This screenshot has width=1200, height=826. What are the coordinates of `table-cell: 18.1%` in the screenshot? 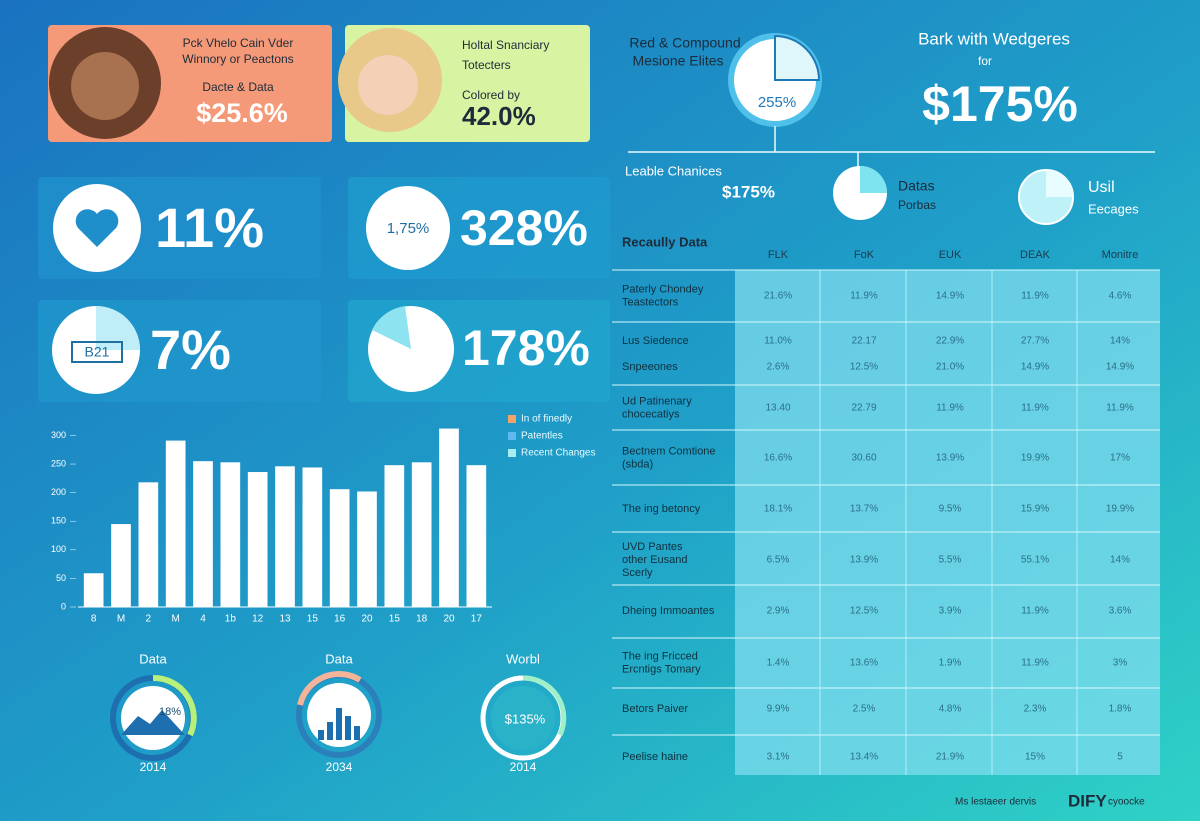 It's located at (778, 509).